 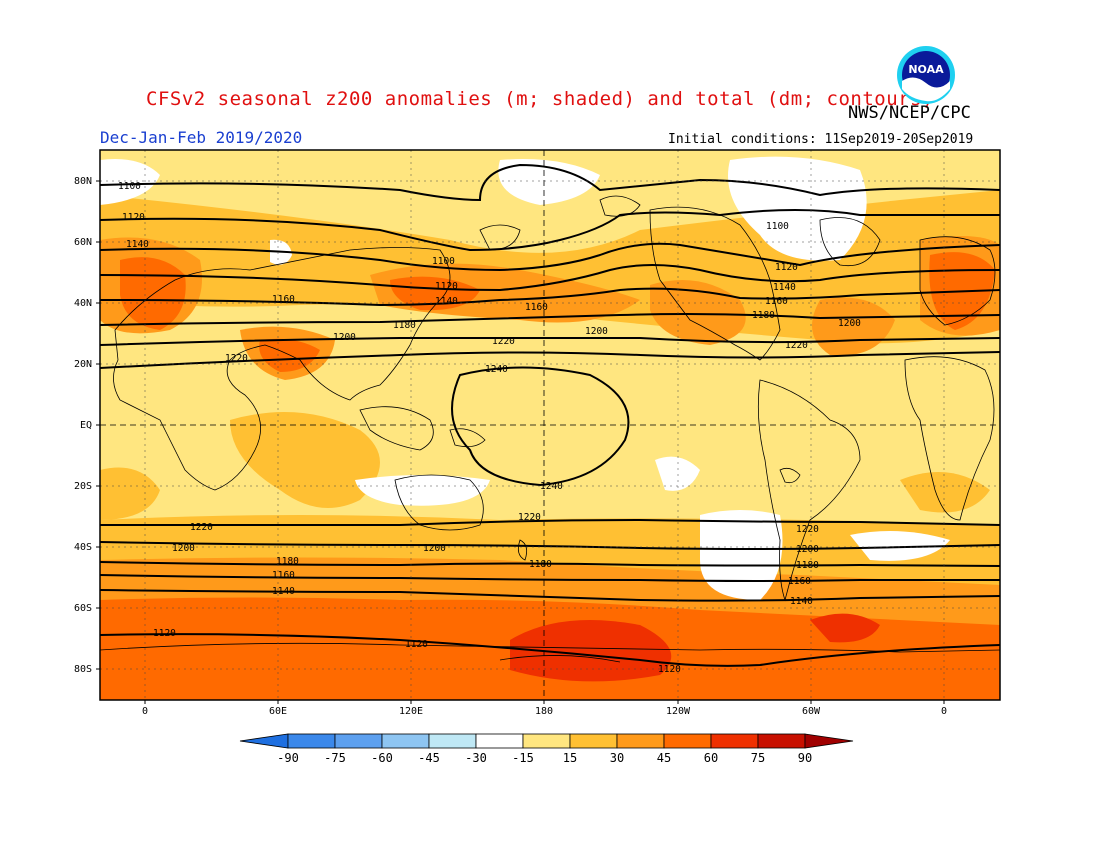 I want to click on longitude-labels: 0 60E 120E 180 120W 60W 0, so click(x=544, y=711).